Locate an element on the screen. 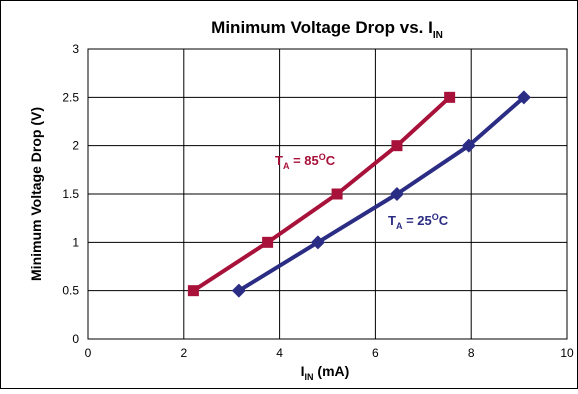 This screenshot has height=394, width=578. chart-title: Minimum Voltage Drop vs. IIN is located at coordinates (327, 29).